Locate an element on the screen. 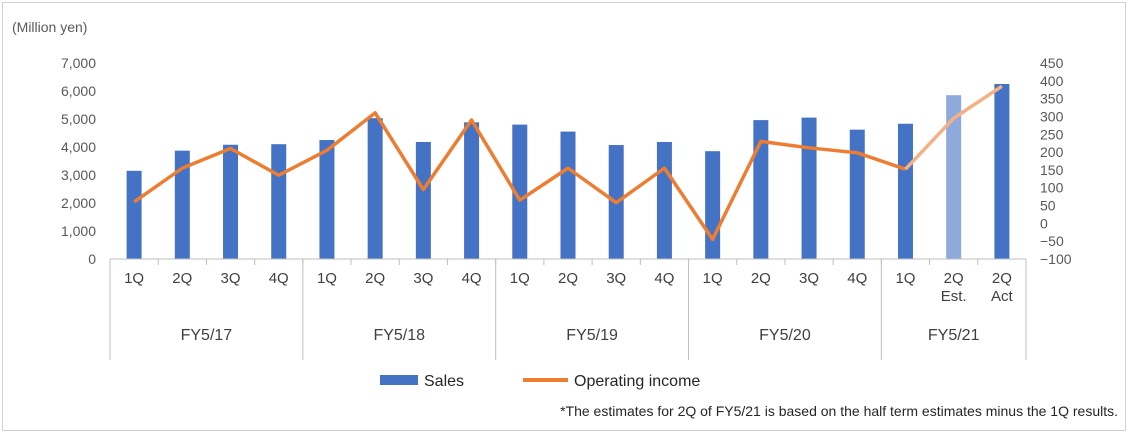  group-label: FY5/19 is located at coordinates (592, 335).